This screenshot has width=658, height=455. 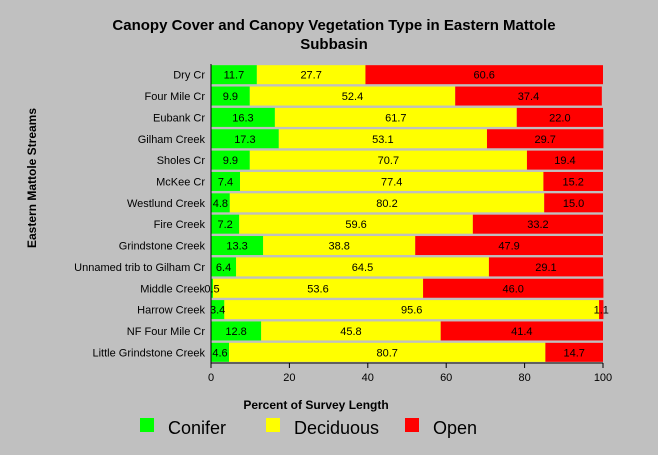 What do you see at coordinates (172, 289) in the screenshot?
I see `category-label-10: Middle Creek` at bounding box center [172, 289].